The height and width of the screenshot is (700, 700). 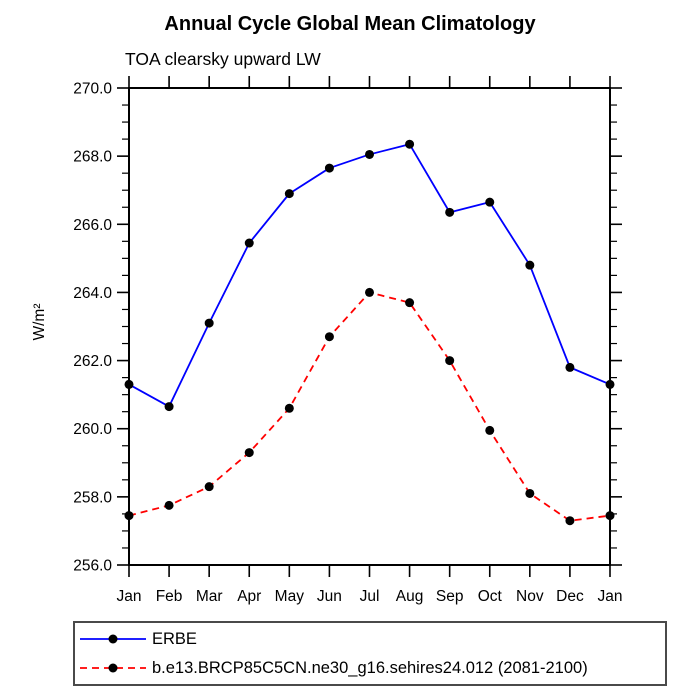 I want to click on data-point-s1-Feb, so click(x=169, y=505).